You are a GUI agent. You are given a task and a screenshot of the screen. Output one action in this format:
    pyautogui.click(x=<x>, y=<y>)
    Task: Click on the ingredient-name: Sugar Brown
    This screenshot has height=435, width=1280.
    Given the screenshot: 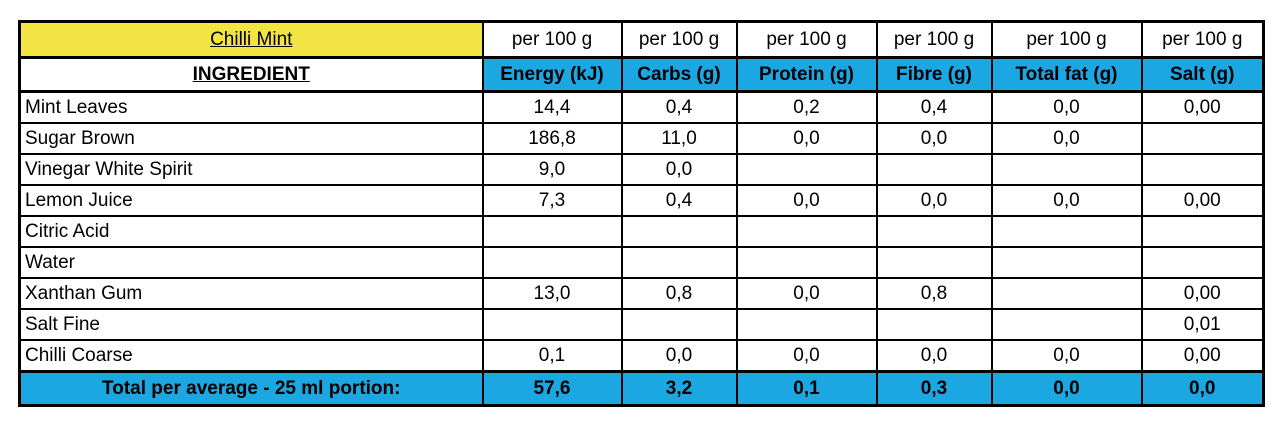 What is the action you would take?
    pyautogui.click(x=251, y=138)
    